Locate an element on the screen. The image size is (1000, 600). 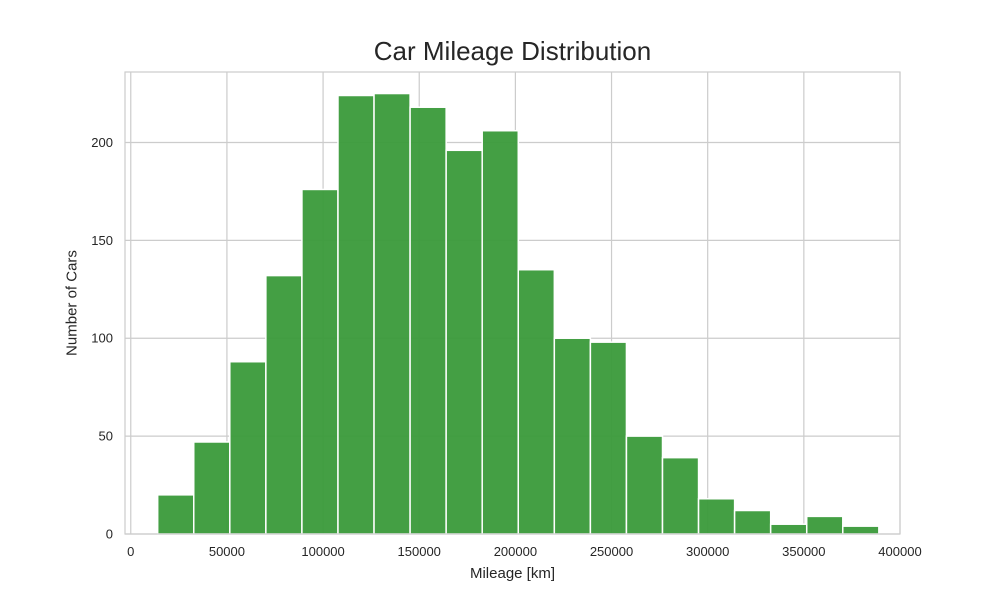
y-axis-label: Number of Cars is located at coordinates (72, 303).